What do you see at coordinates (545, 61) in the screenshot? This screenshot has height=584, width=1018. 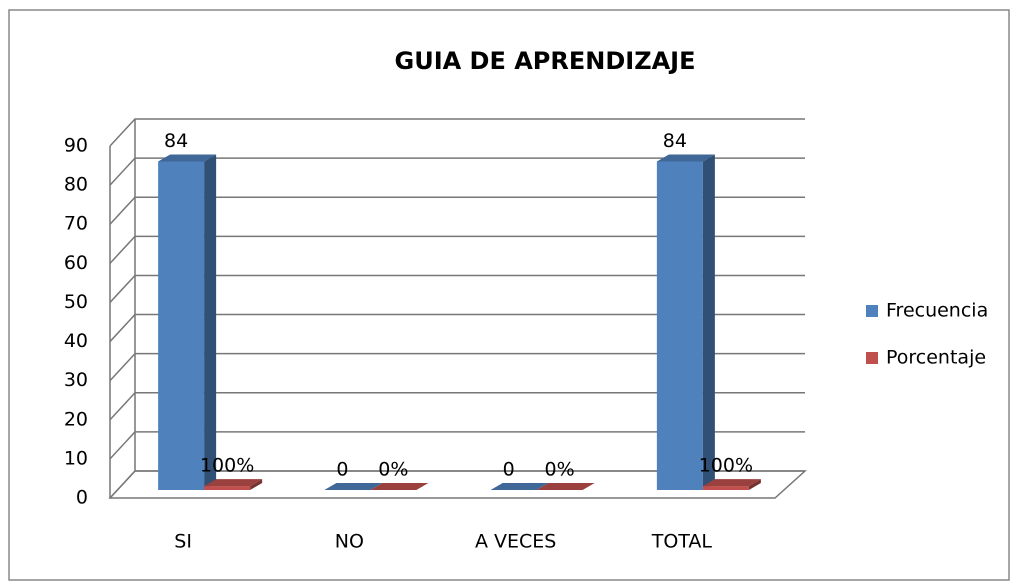 I see `chart-title: GUIA DE APRENDIZAJE` at bounding box center [545, 61].